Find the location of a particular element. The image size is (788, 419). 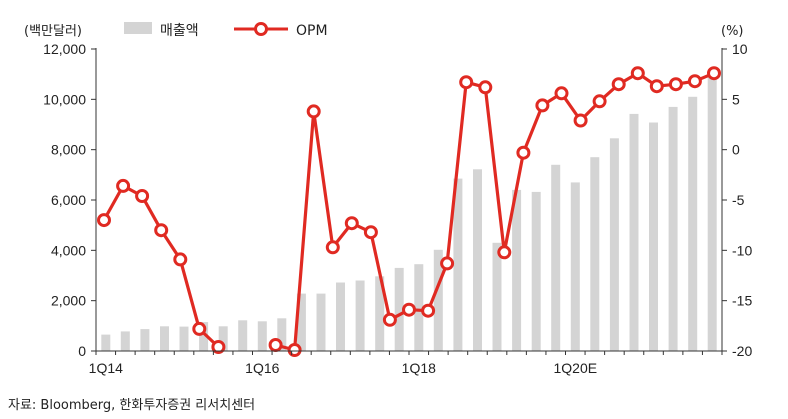

left-tick-label: 8,000 is located at coordinates (68, 150).